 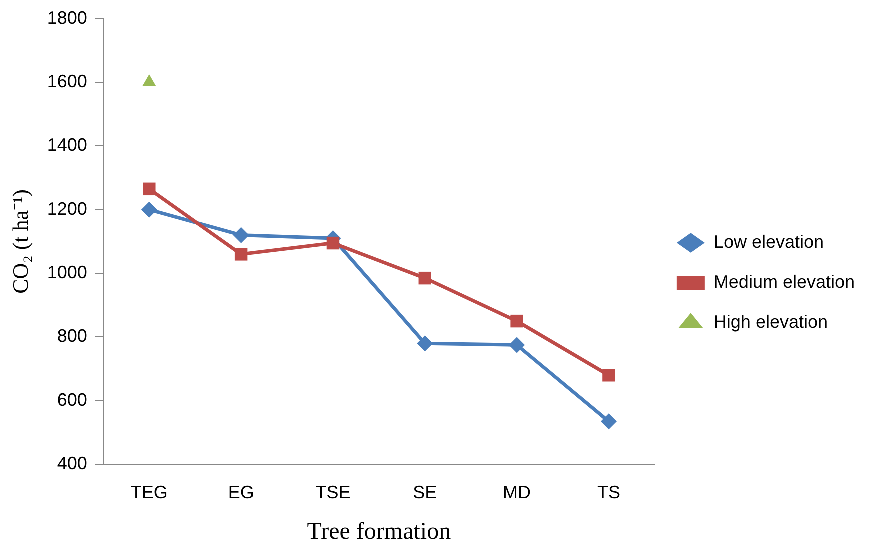 What do you see at coordinates (67, 208) in the screenshot?
I see `y-tick-label: 1200` at bounding box center [67, 208].